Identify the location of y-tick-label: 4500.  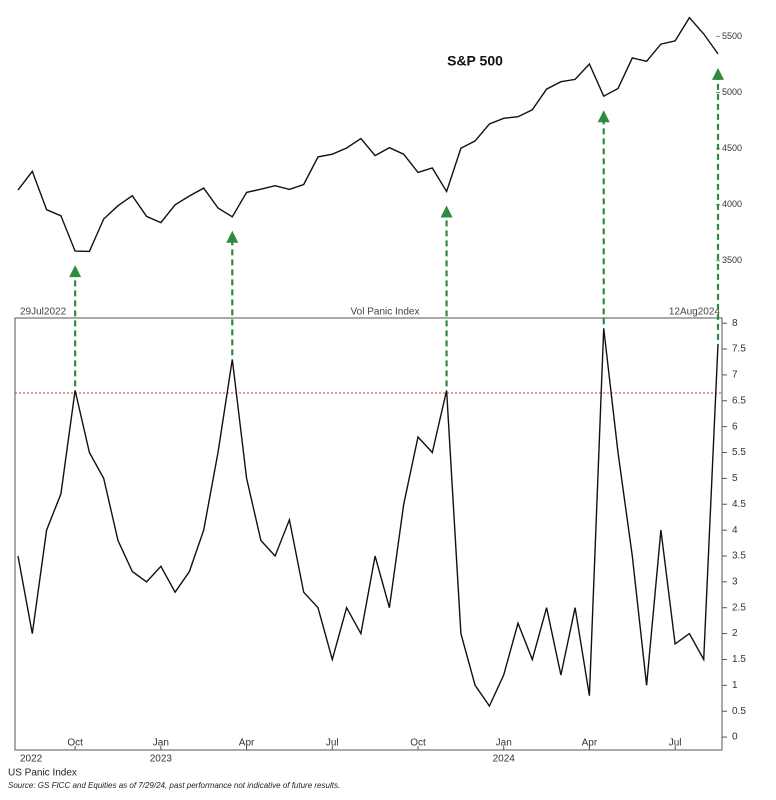
(732, 148).